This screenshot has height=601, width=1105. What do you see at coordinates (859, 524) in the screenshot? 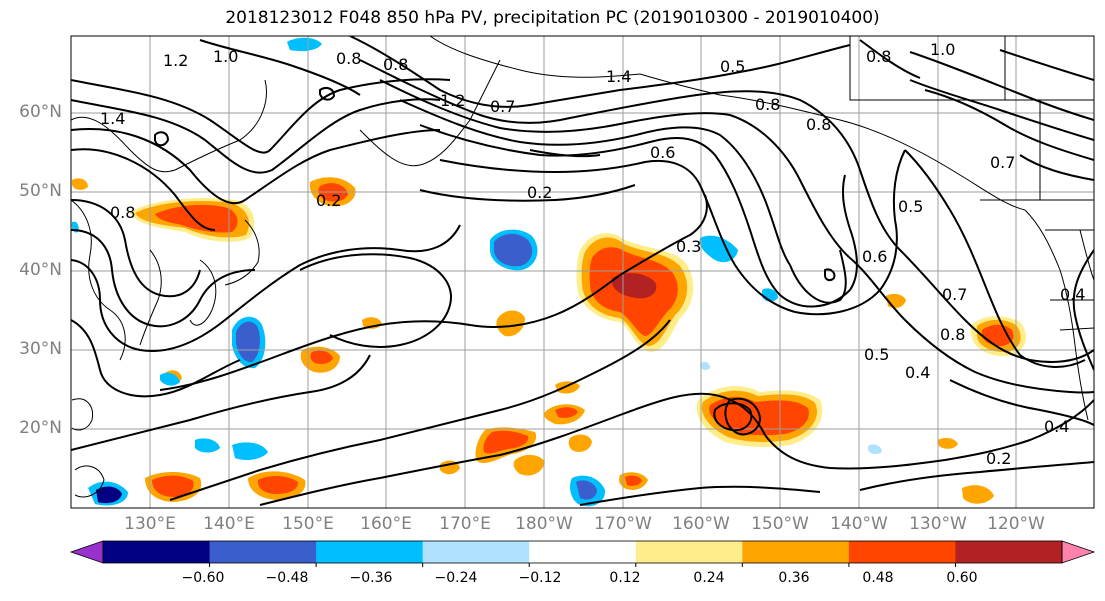
I see `lon-label: 140°W` at bounding box center [859, 524].